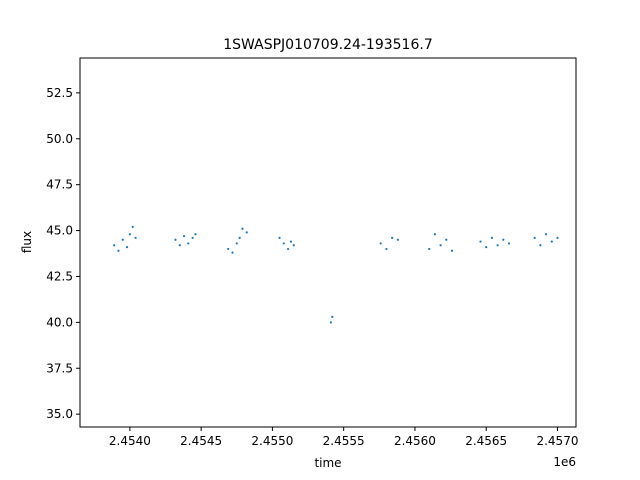 The height and width of the screenshot is (480, 640). I want to click on x-tick-label: 2.4545, so click(201, 441).